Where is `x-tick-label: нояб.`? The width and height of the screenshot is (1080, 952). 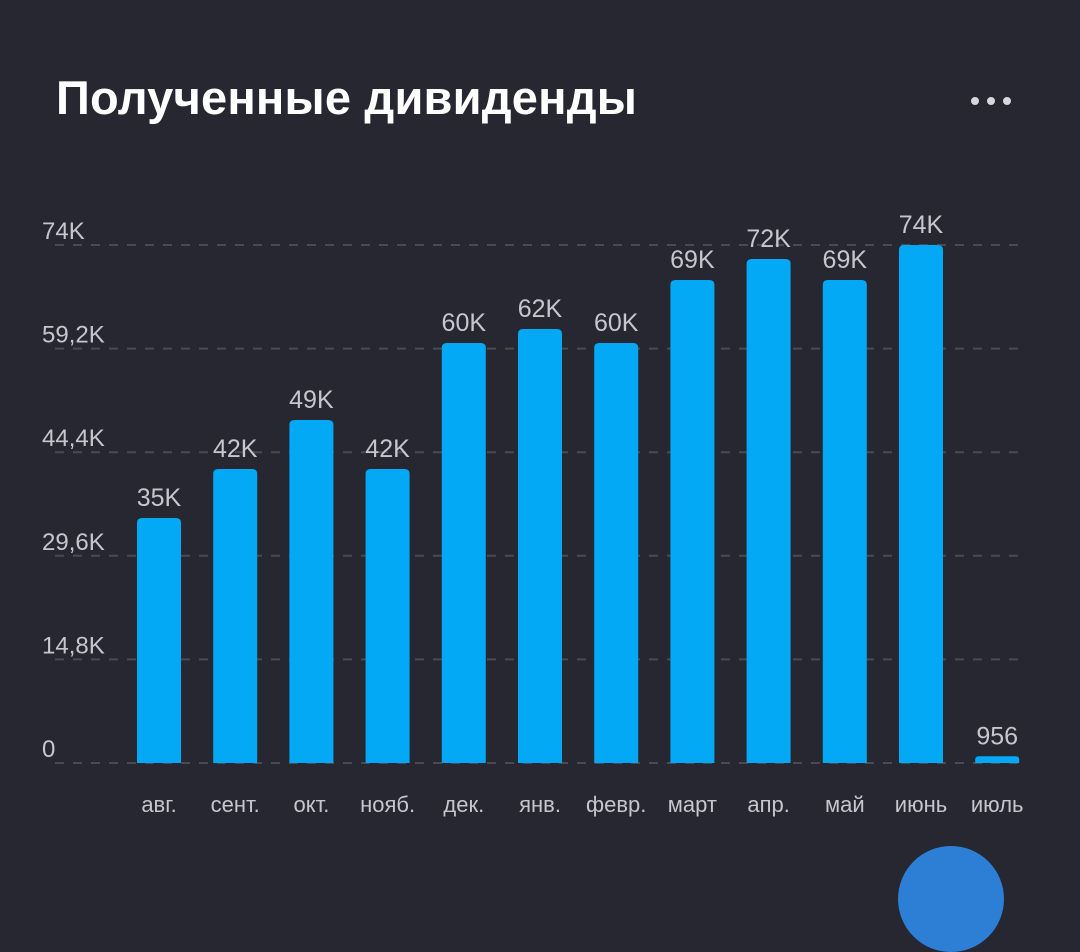
x-tick-label: нояб. is located at coordinates (387, 804).